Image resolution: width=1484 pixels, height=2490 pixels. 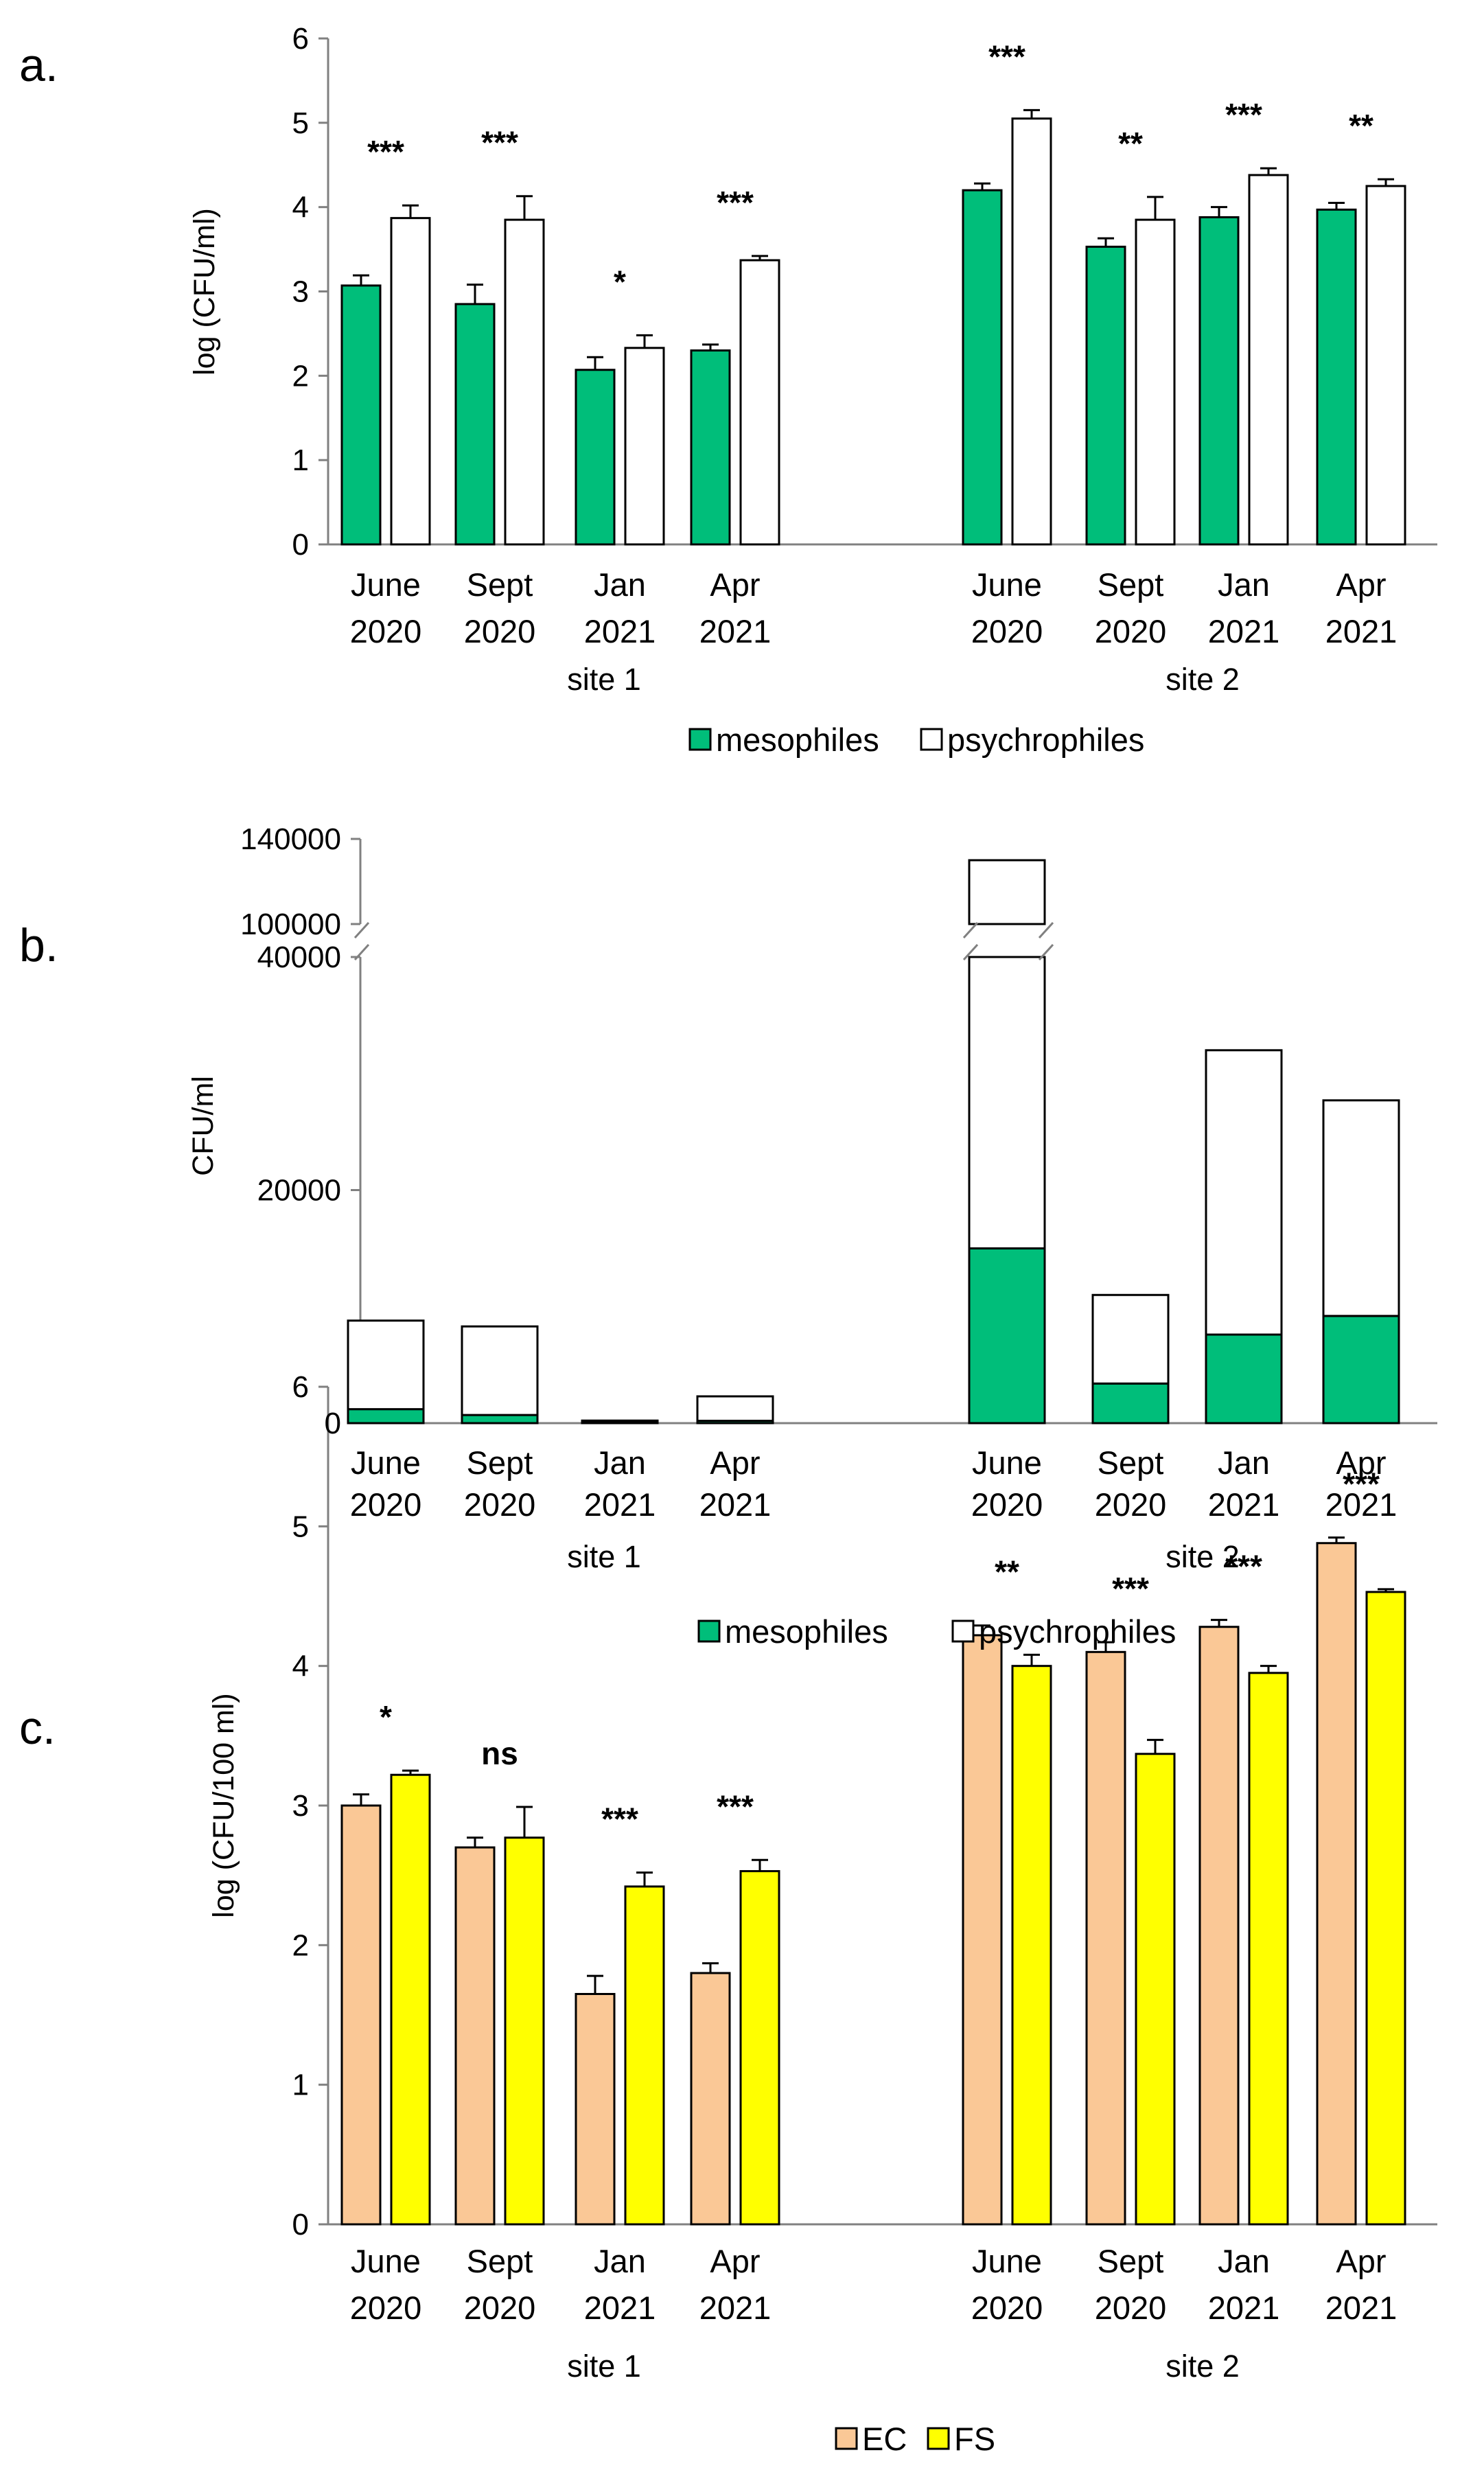 What do you see at coordinates (974, 2439) in the screenshot?
I see `panel-c-legend-label-FS: FS` at bounding box center [974, 2439].